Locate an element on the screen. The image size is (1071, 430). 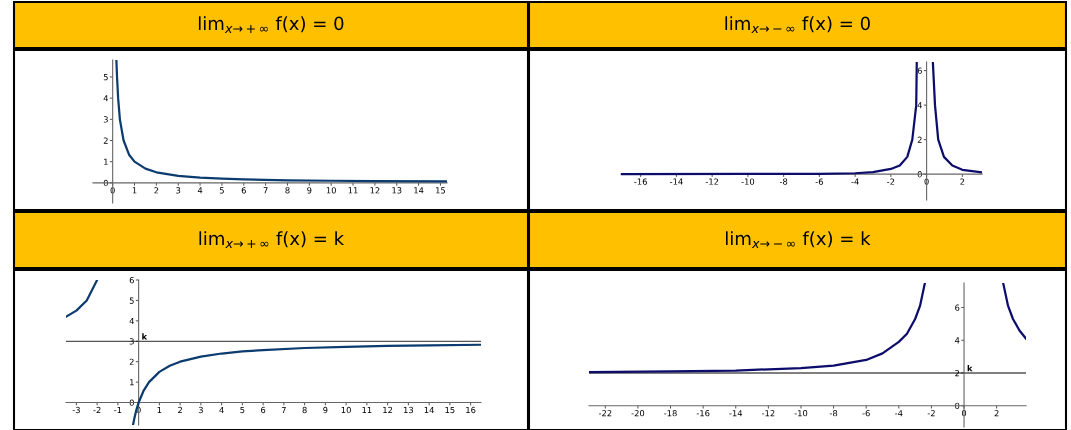
x-tick-label: -3 is located at coordinates (76, 410).